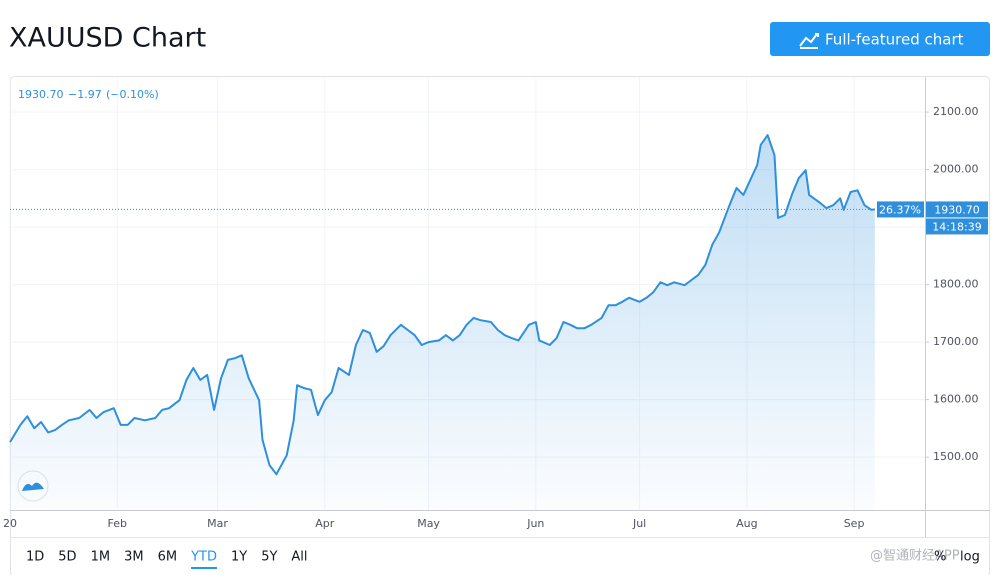  What do you see at coordinates (940, 557) in the screenshot?
I see `scale-option: %` at bounding box center [940, 557].